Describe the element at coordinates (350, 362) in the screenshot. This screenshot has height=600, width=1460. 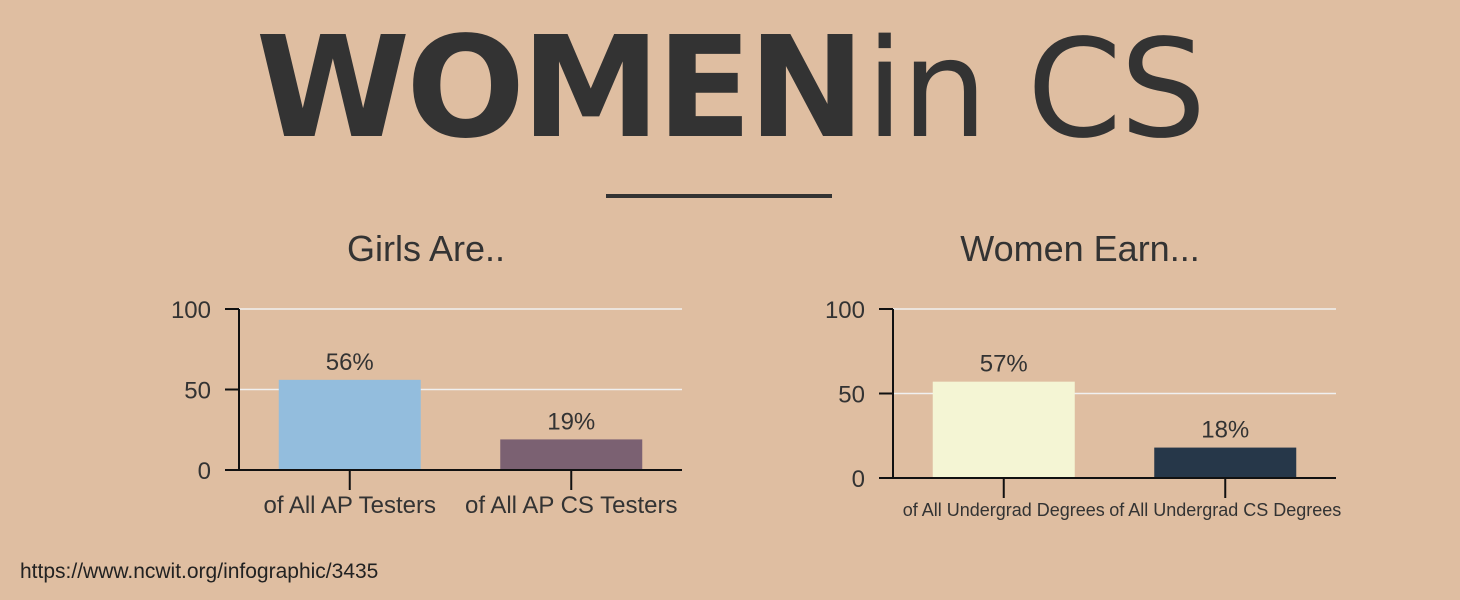
I see `bar-value-label: 56%` at that location.